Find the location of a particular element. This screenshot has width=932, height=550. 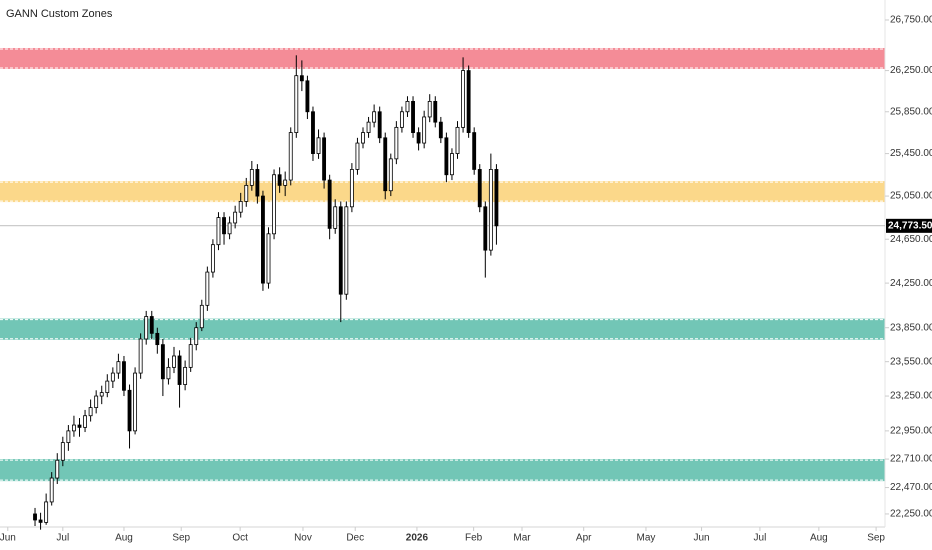

y-tick-label: 26,750.00 is located at coordinates (911, 20).